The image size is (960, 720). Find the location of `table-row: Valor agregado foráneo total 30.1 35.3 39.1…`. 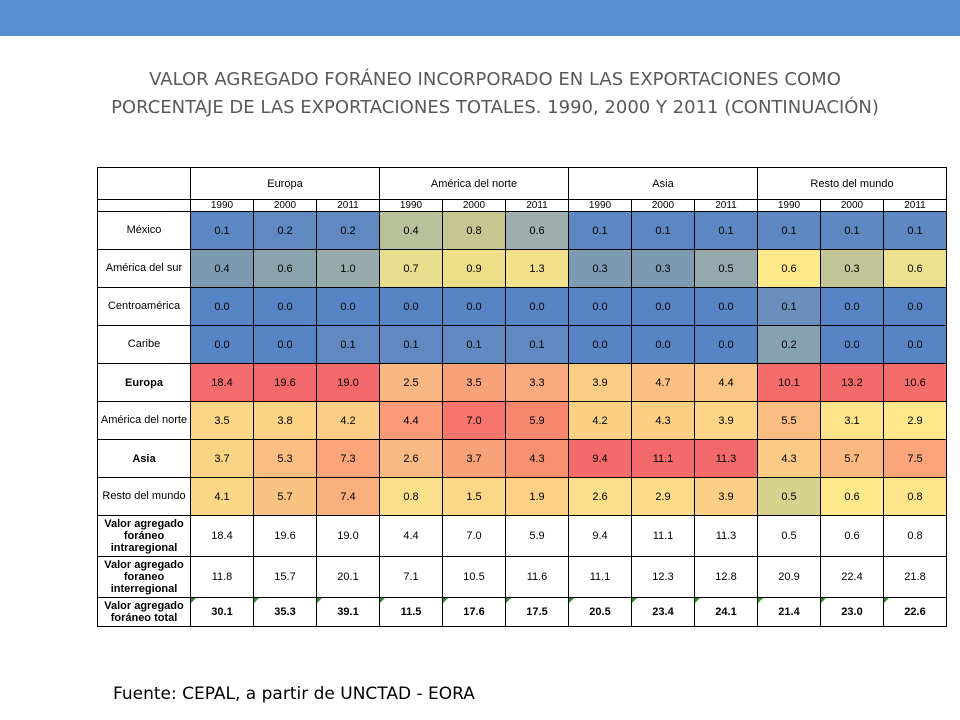

table-row: Valor agregado foráneo total 30.1 35.3 39.1… is located at coordinates (522, 612).